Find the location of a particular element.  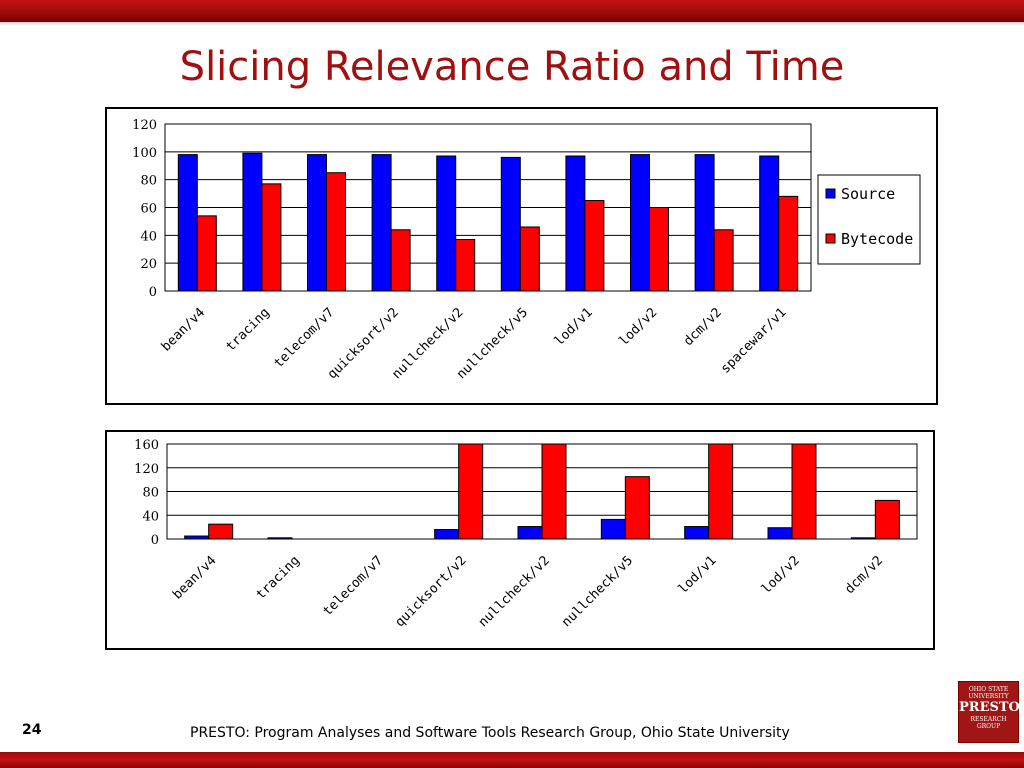

bytecode-legend-label: Bytecode is located at coordinates (877, 239).